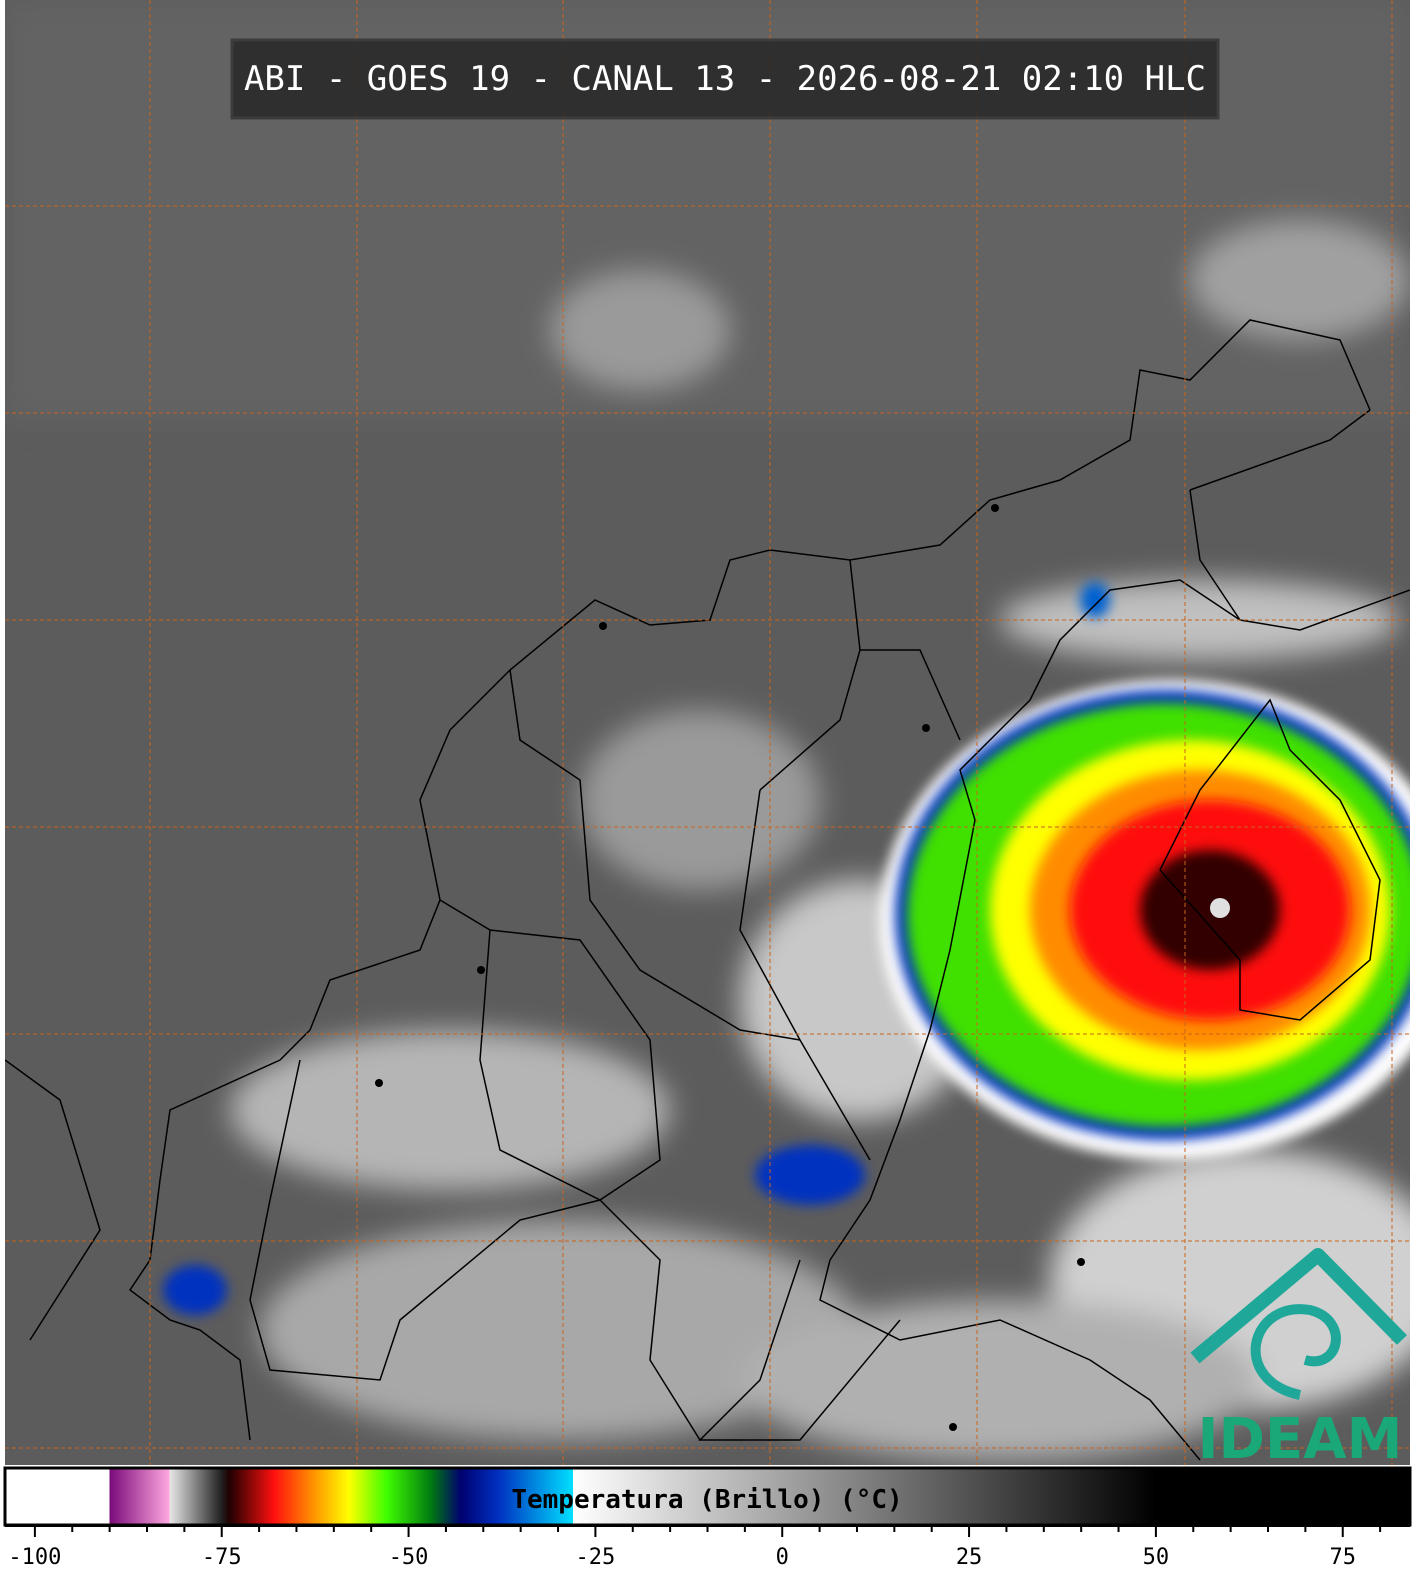 This screenshot has height=1577, width=1419. What do you see at coordinates (1298, 1324) in the screenshot?
I see `logo-mark` at bounding box center [1298, 1324].